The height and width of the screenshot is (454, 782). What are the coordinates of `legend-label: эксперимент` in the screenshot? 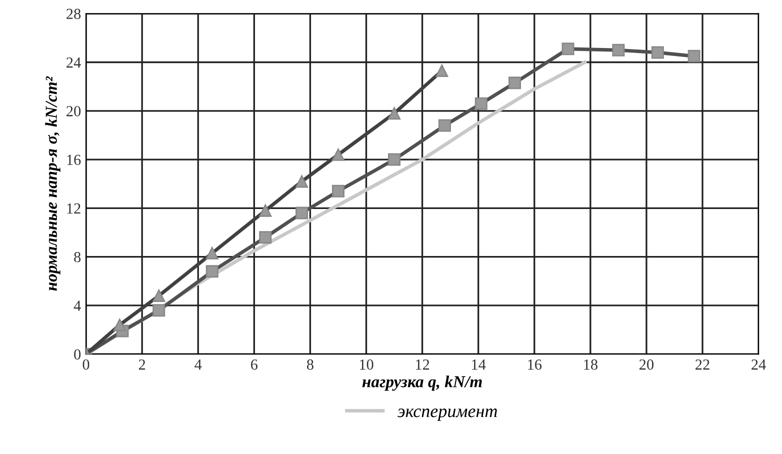 It's located at (447, 414).